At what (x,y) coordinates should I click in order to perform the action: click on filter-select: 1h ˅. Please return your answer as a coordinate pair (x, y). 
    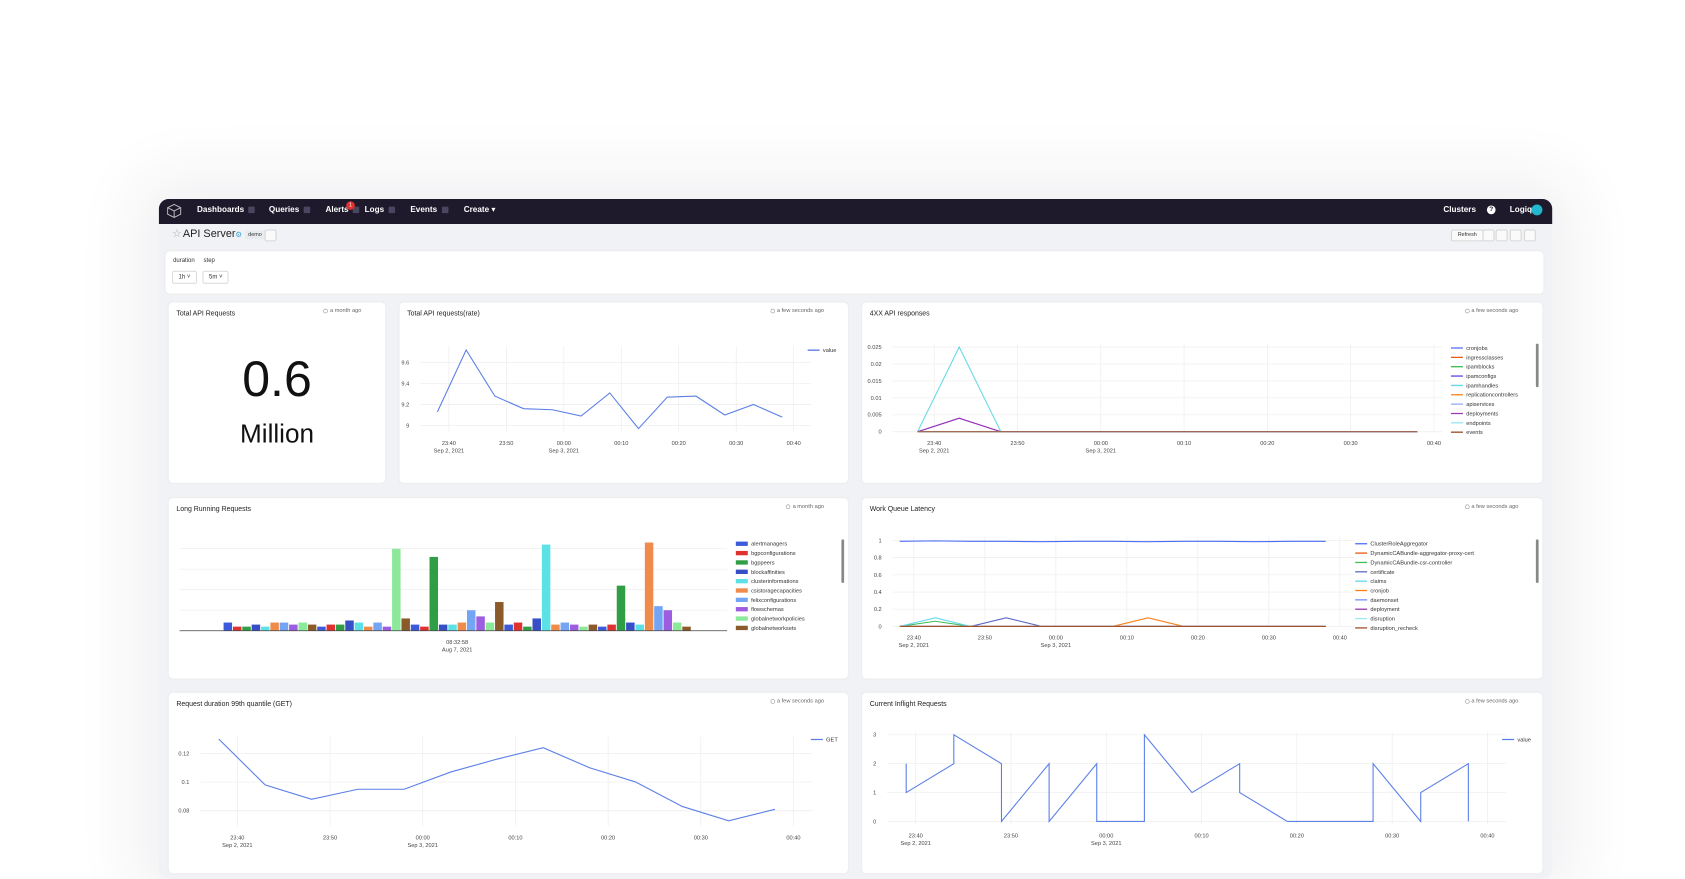
    Looking at the image, I should click on (184, 277).